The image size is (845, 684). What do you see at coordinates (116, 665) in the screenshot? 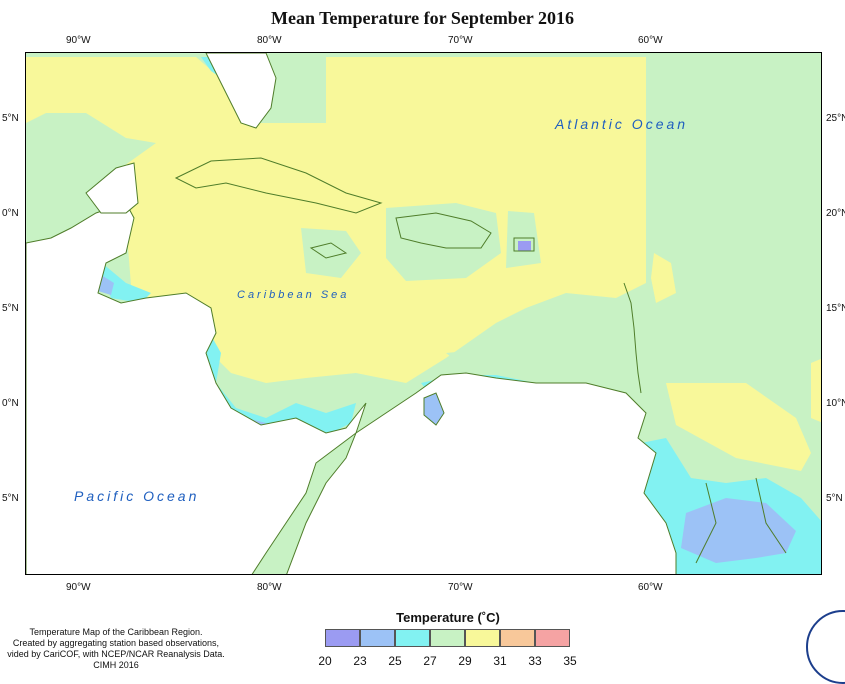
I see `footer-line-4: CIMH 2016` at bounding box center [116, 665].